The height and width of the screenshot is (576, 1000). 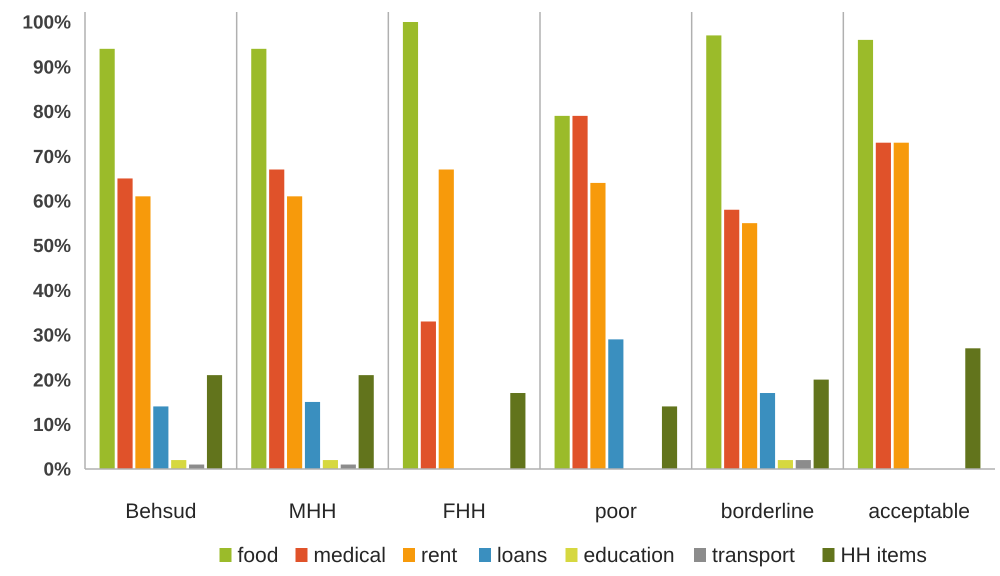 What do you see at coordinates (52, 425) in the screenshot?
I see `y-tick-label: 10%` at bounding box center [52, 425].